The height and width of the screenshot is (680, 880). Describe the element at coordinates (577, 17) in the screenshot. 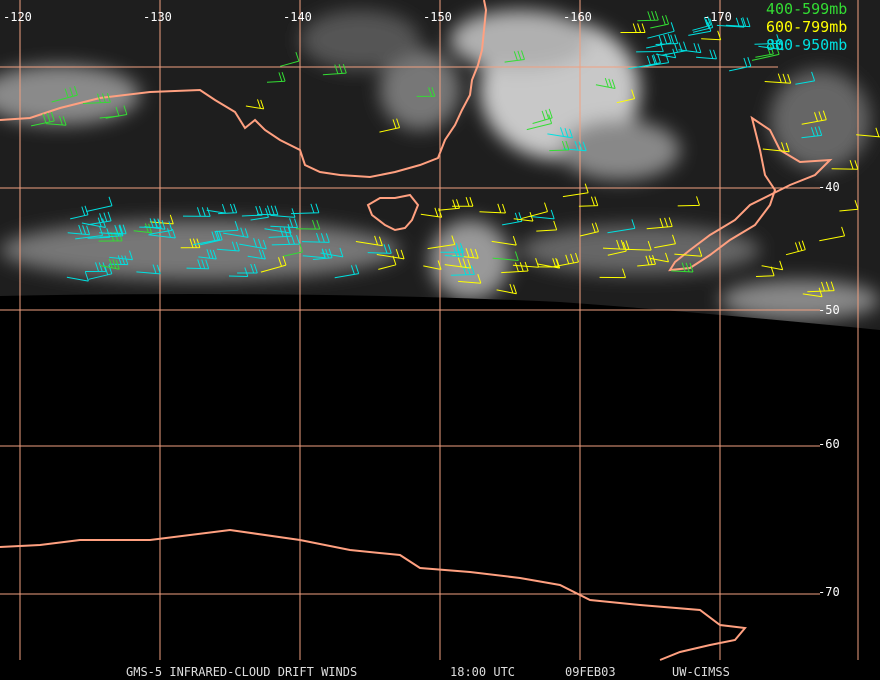

I see `longitude-label: -160` at that location.